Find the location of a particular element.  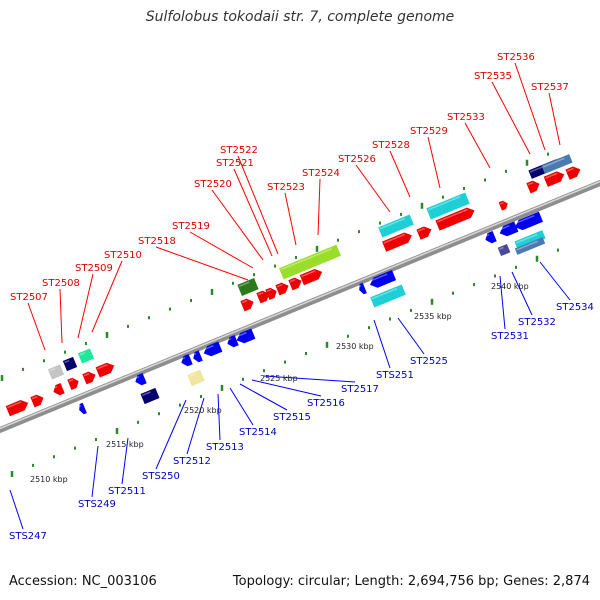

scale-label: 2535 kbp is located at coordinates (433, 316).